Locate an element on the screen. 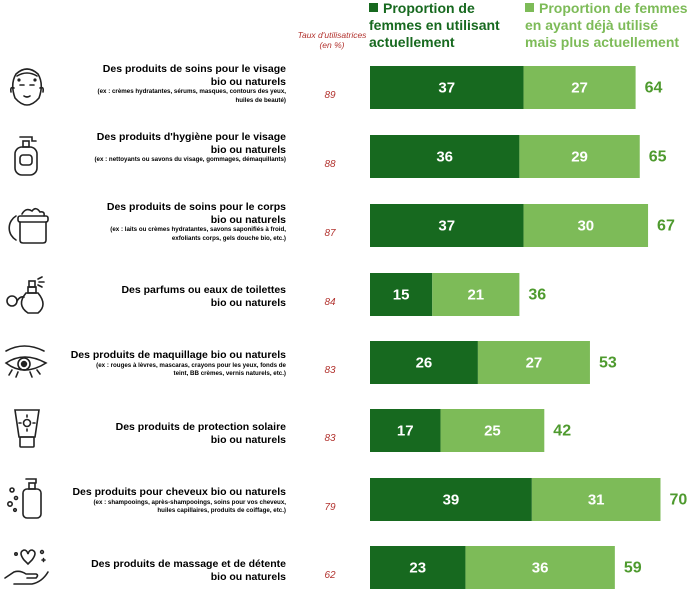  usage-rate: 84 is located at coordinates (330, 302).